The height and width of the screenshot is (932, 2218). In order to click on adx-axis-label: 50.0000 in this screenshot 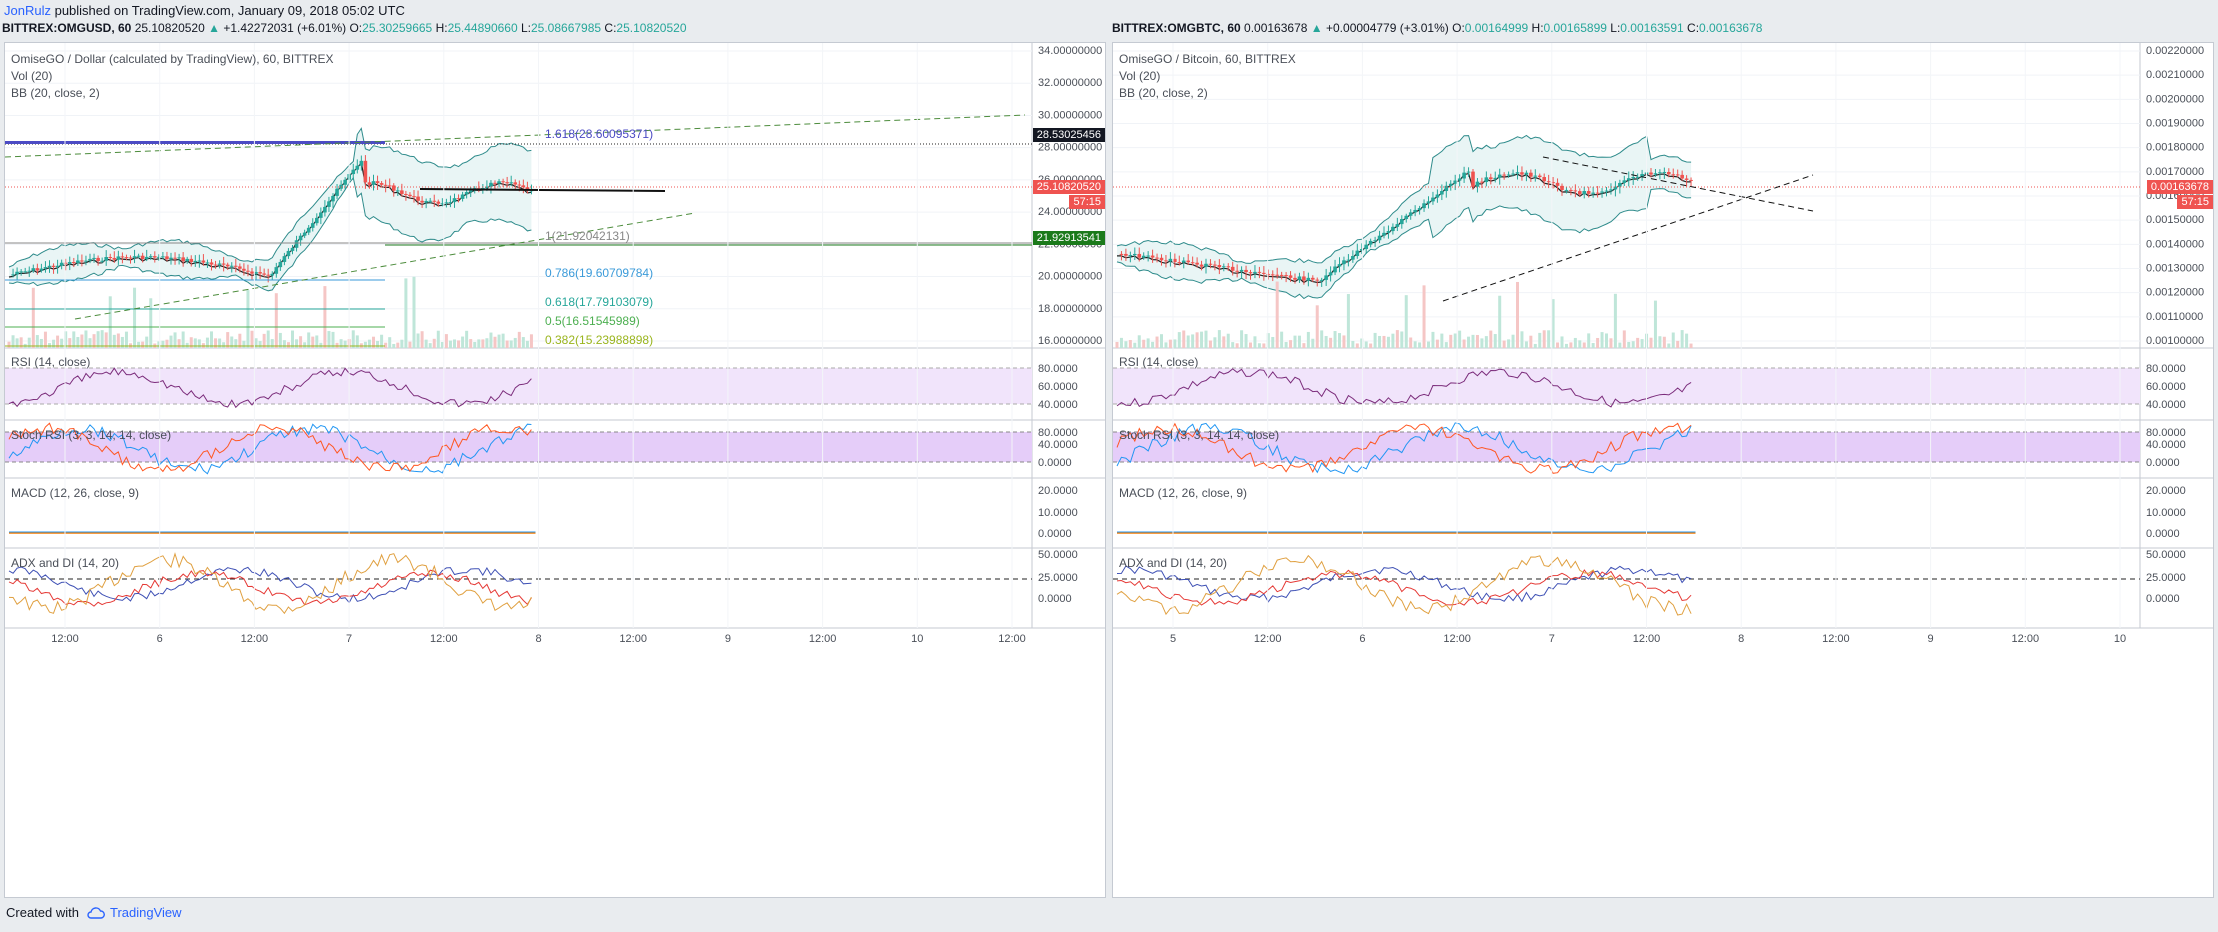, I will do `click(1058, 555)`.